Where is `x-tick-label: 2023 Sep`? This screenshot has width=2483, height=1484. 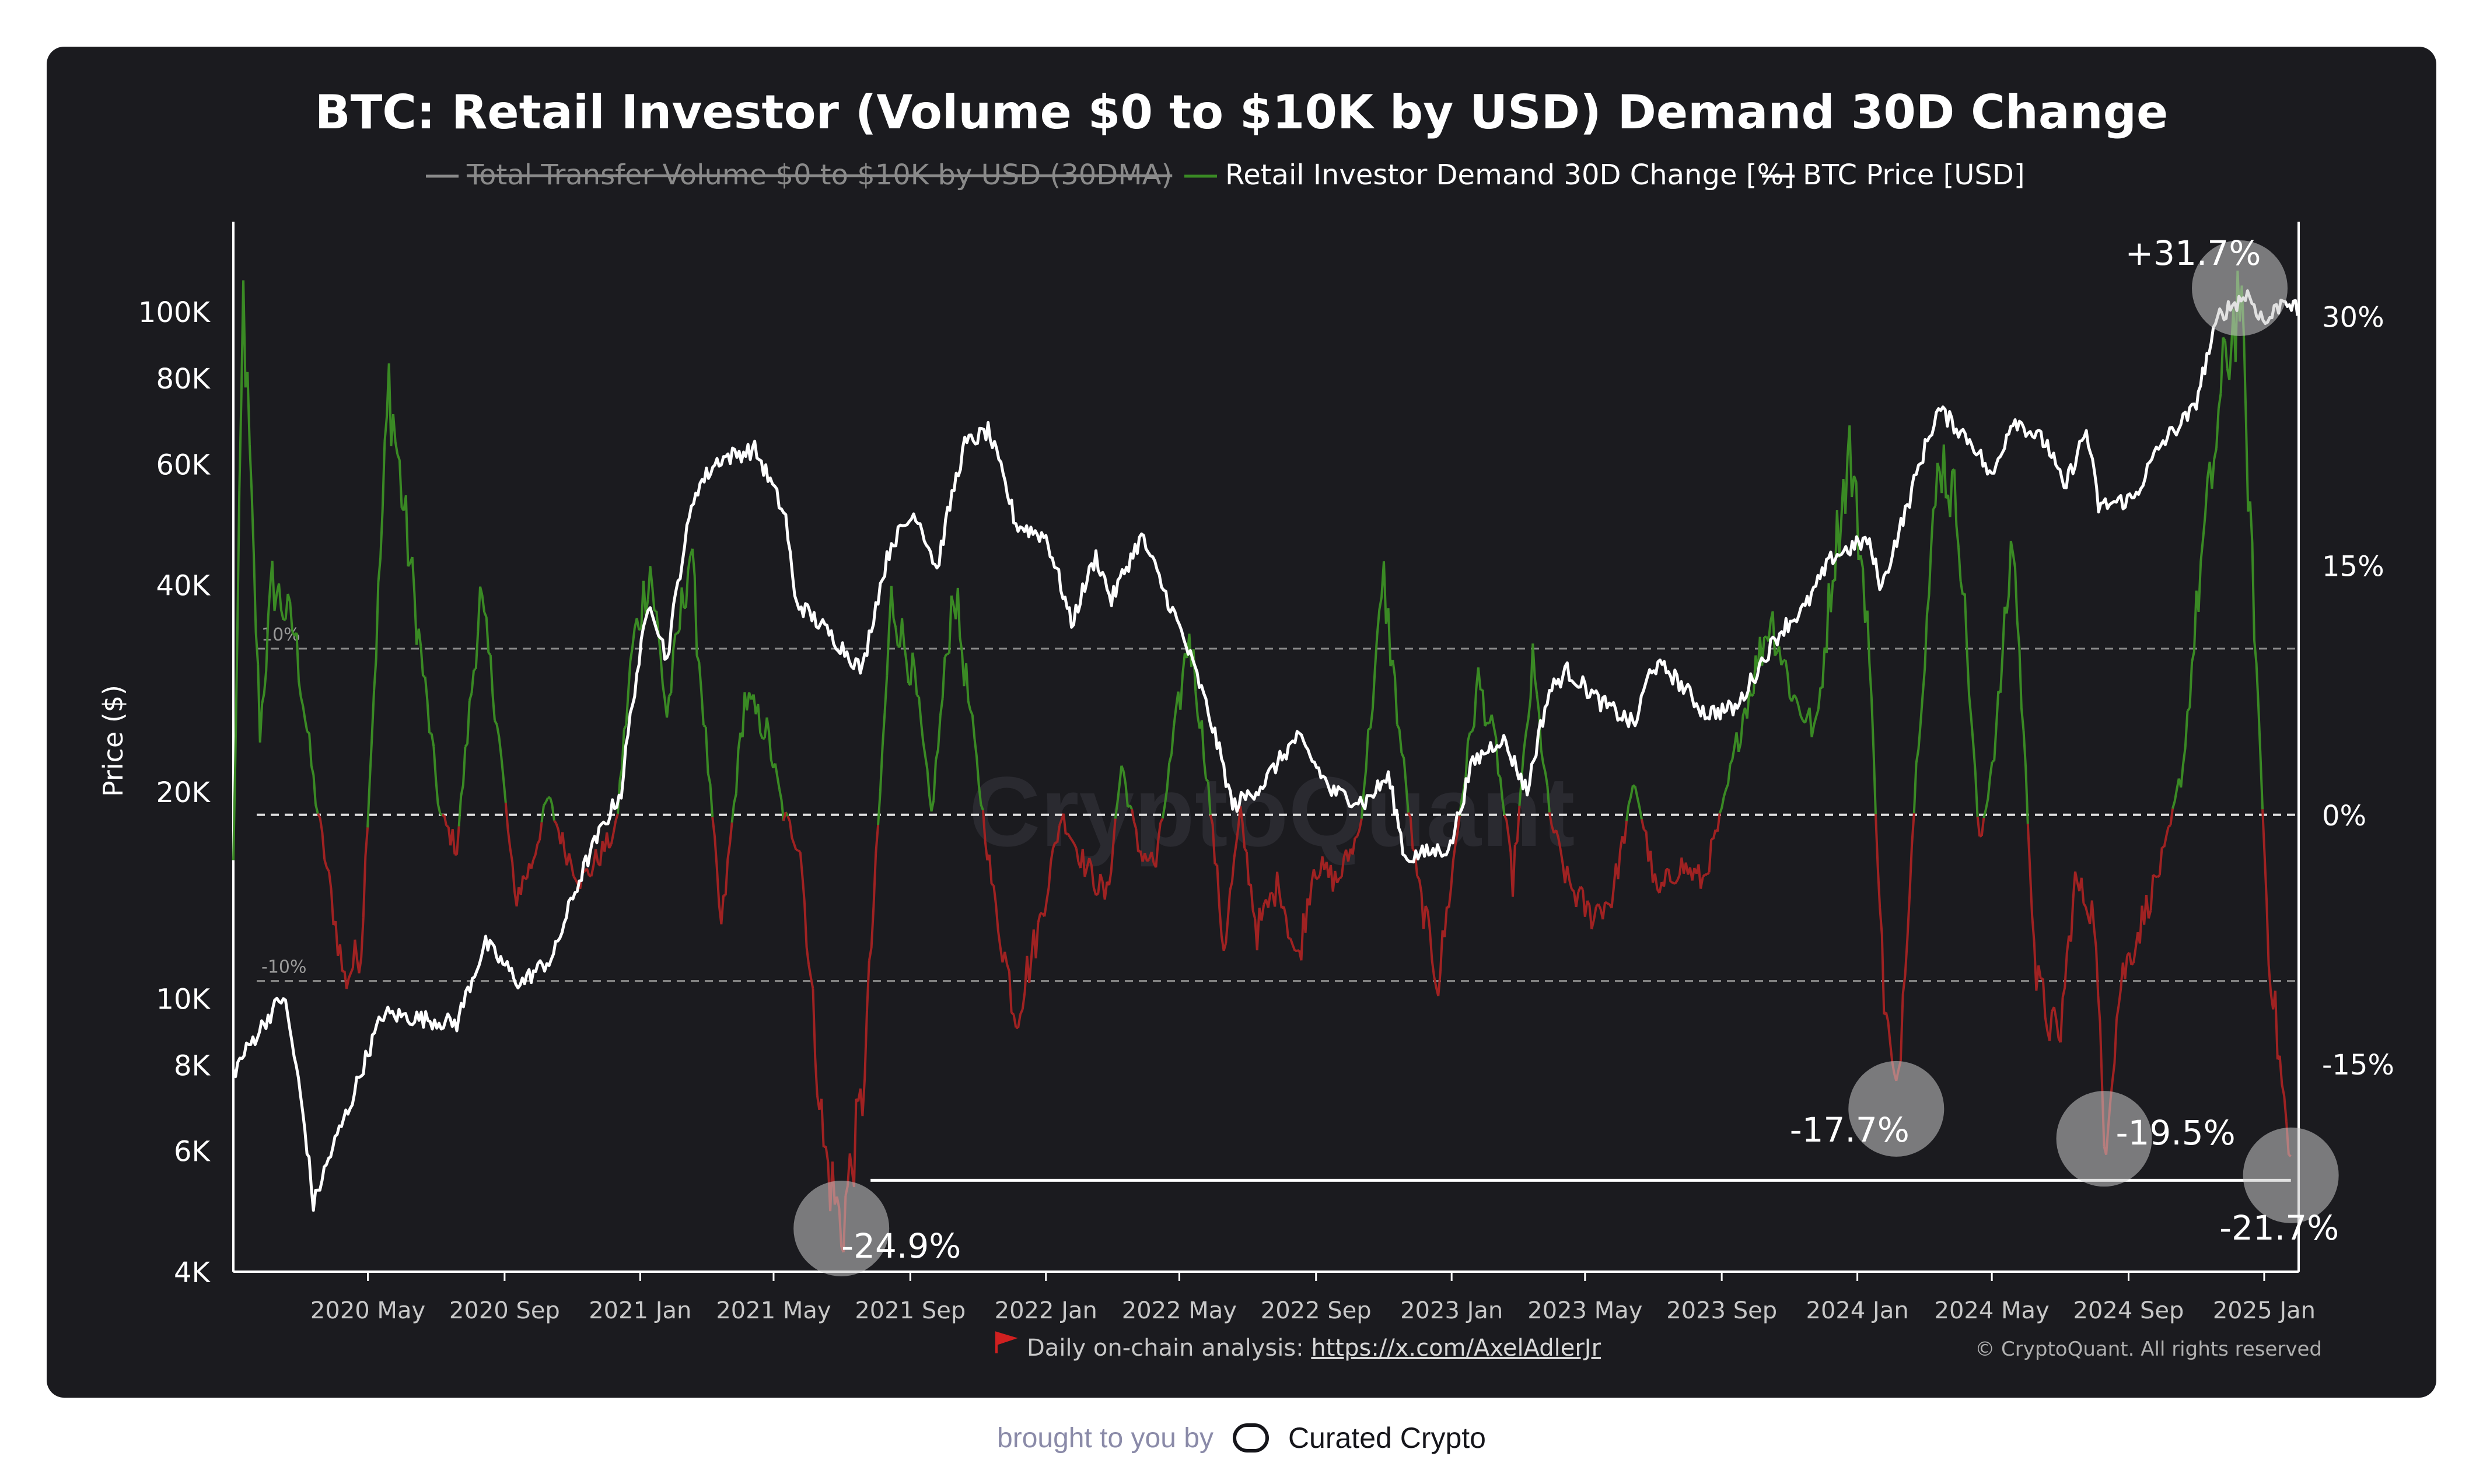 x-tick-label: 2023 Sep is located at coordinates (1721, 1310).